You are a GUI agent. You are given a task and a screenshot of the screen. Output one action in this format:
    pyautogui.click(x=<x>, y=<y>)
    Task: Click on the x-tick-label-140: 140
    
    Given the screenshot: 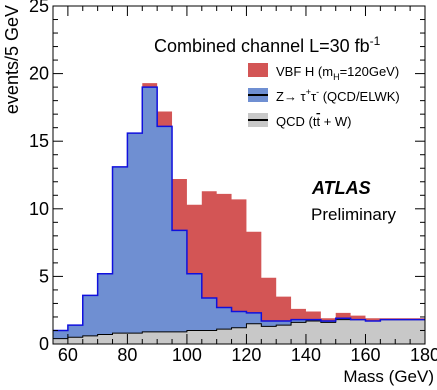 What is the action you would take?
    pyautogui.click(x=306, y=355)
    